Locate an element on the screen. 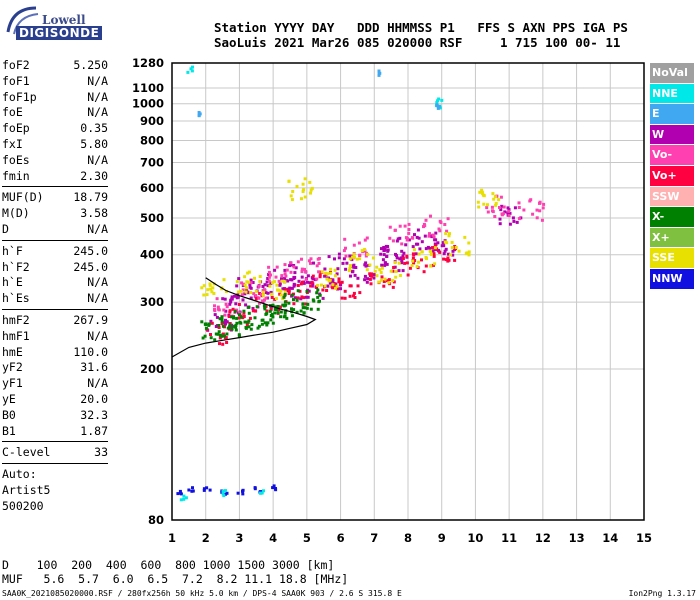  param-name: B1 is located at coordinates (9, 430).